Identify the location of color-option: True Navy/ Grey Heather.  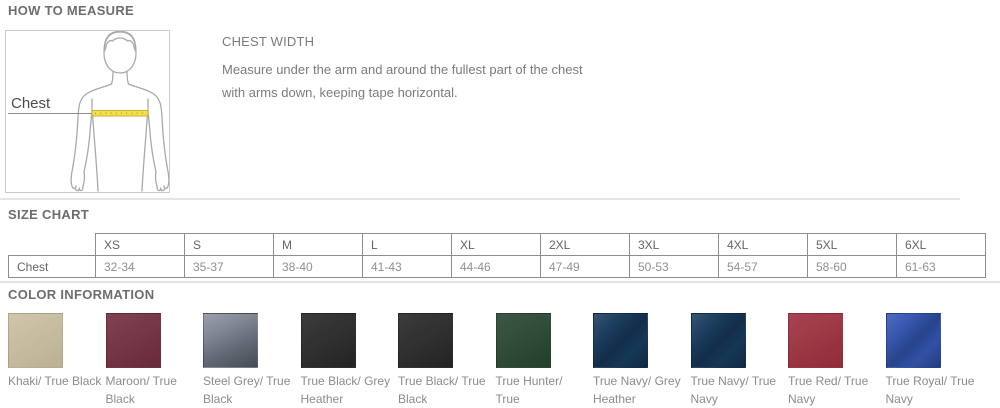
(642, 360).